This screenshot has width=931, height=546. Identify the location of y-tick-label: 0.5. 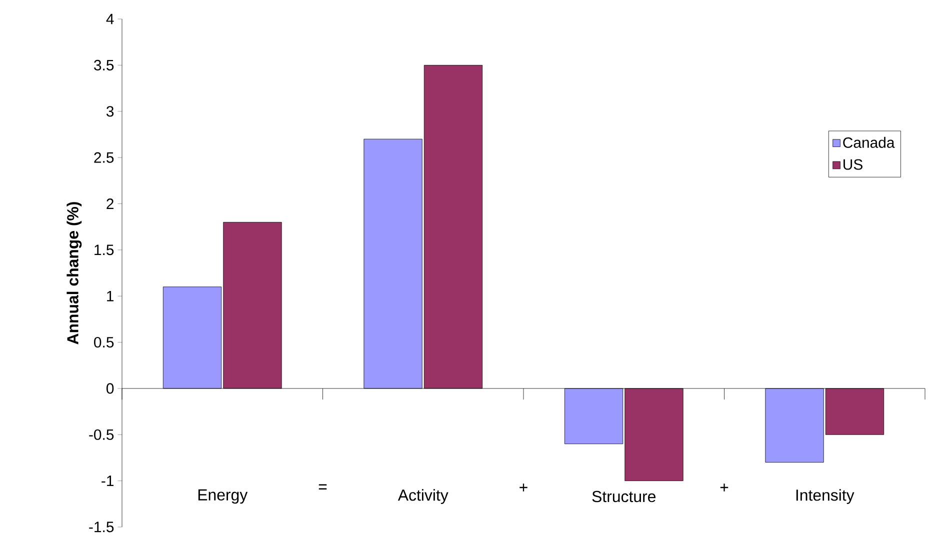
(104, 342).